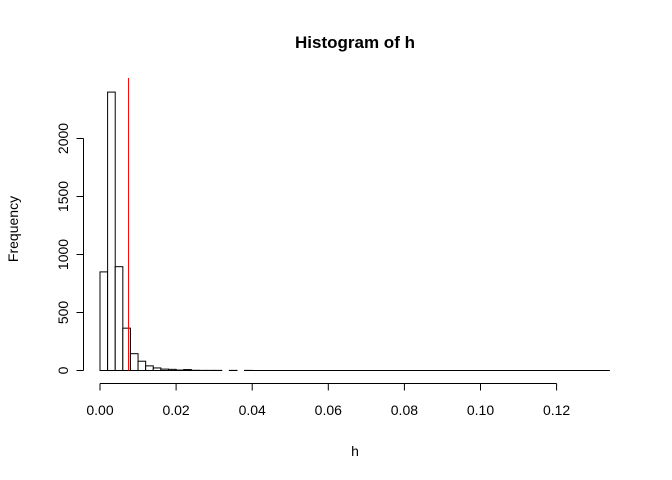  Describe the element at coordinates (99, 410) in the screenshot. I see `x-tick-label: 0.00` at that location.